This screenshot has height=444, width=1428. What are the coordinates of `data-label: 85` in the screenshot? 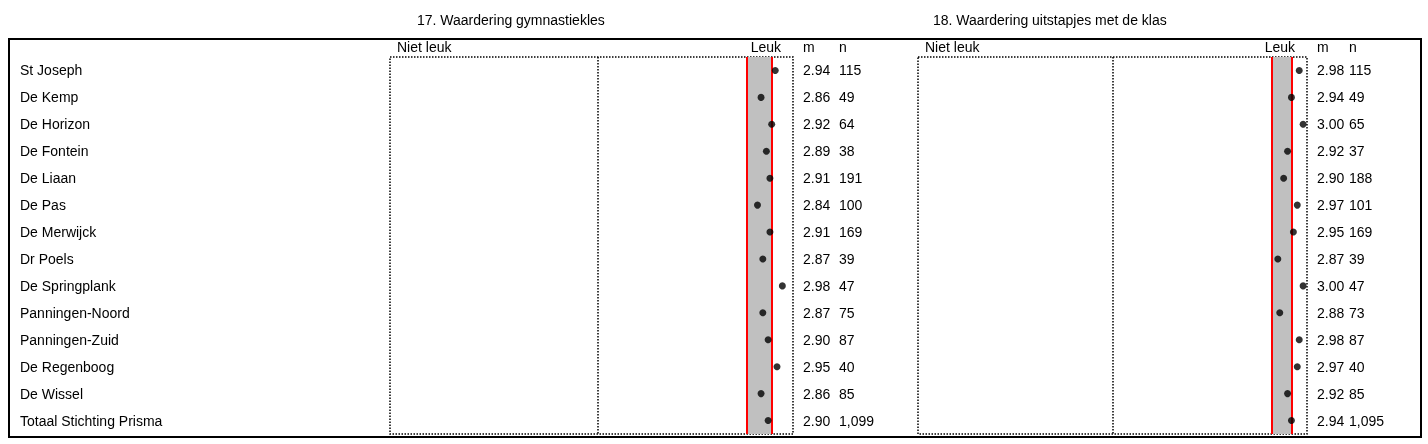 It's located at (1357, 393).